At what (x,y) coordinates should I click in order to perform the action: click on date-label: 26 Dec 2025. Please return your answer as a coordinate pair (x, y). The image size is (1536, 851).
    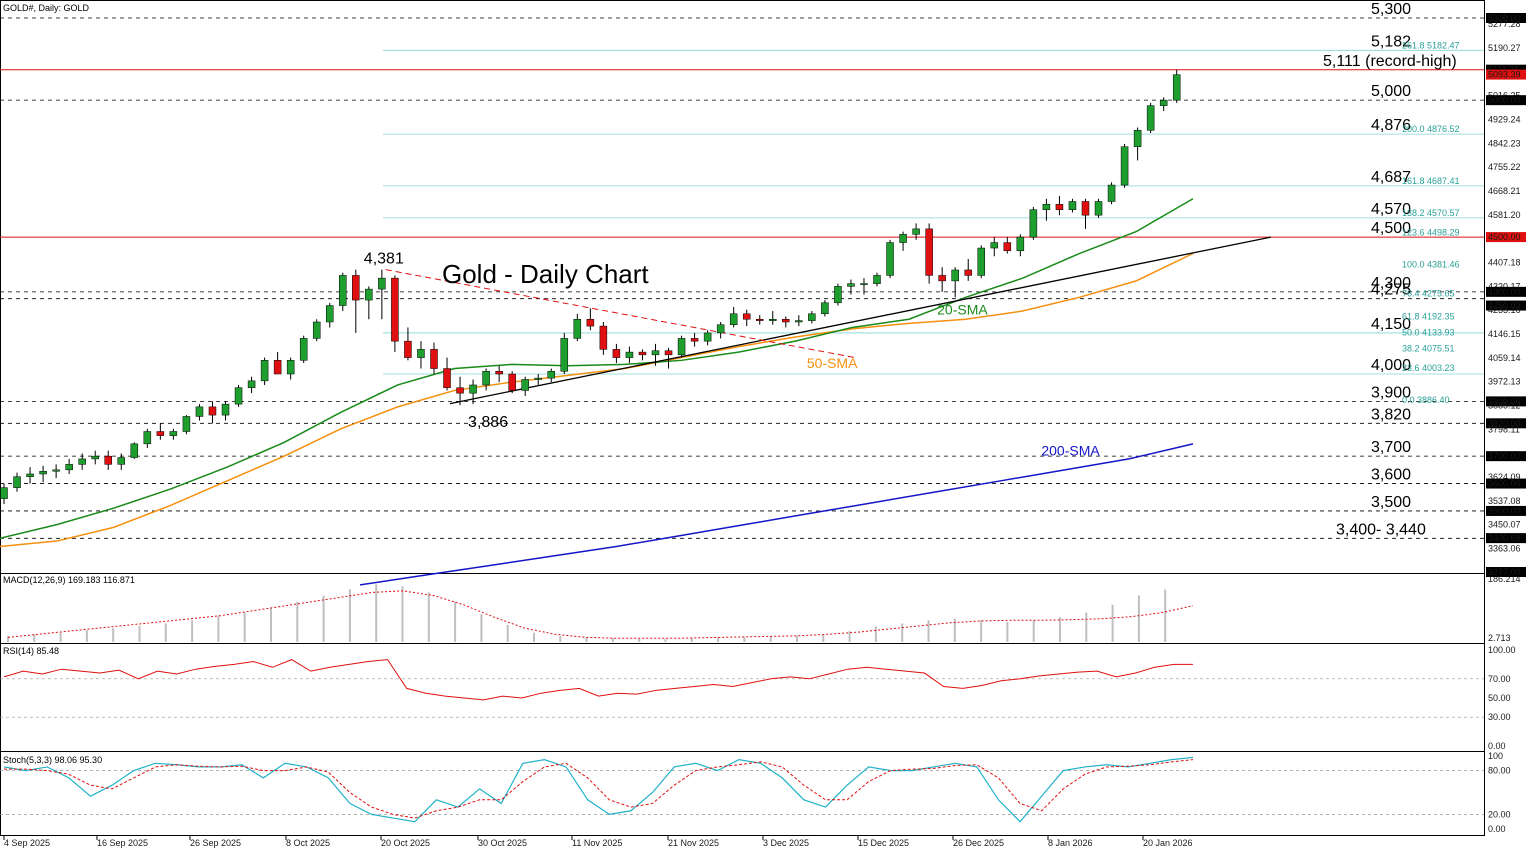
    Looking at the image, I should click on (978, 843).